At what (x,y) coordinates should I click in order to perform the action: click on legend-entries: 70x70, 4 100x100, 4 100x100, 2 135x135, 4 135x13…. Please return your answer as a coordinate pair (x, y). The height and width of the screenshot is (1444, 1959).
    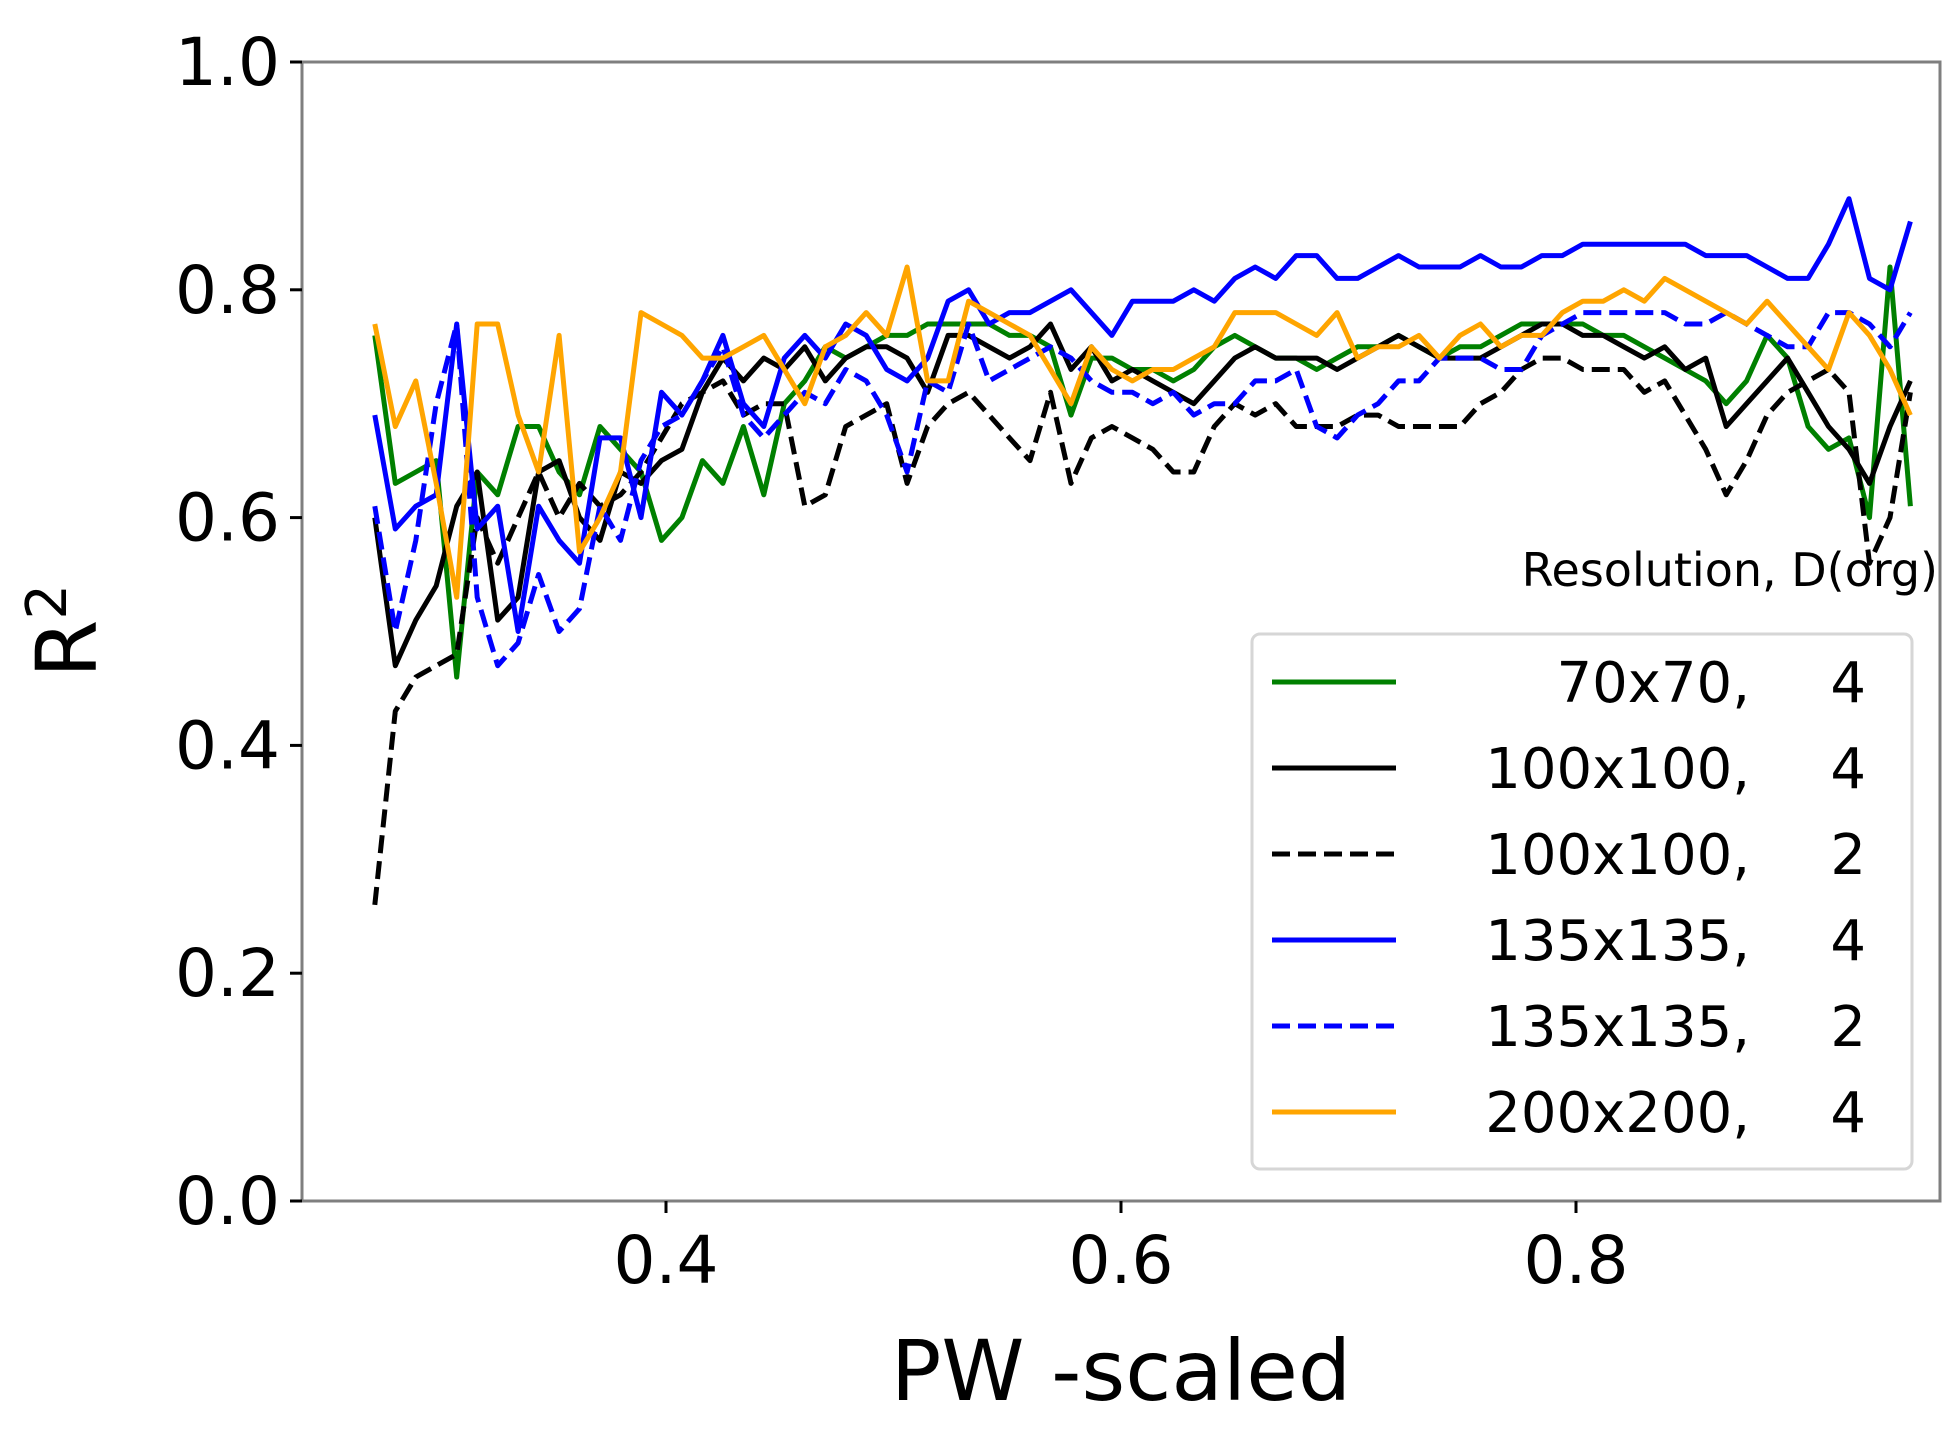
    Looking at the image, I should click on (1569, 898).